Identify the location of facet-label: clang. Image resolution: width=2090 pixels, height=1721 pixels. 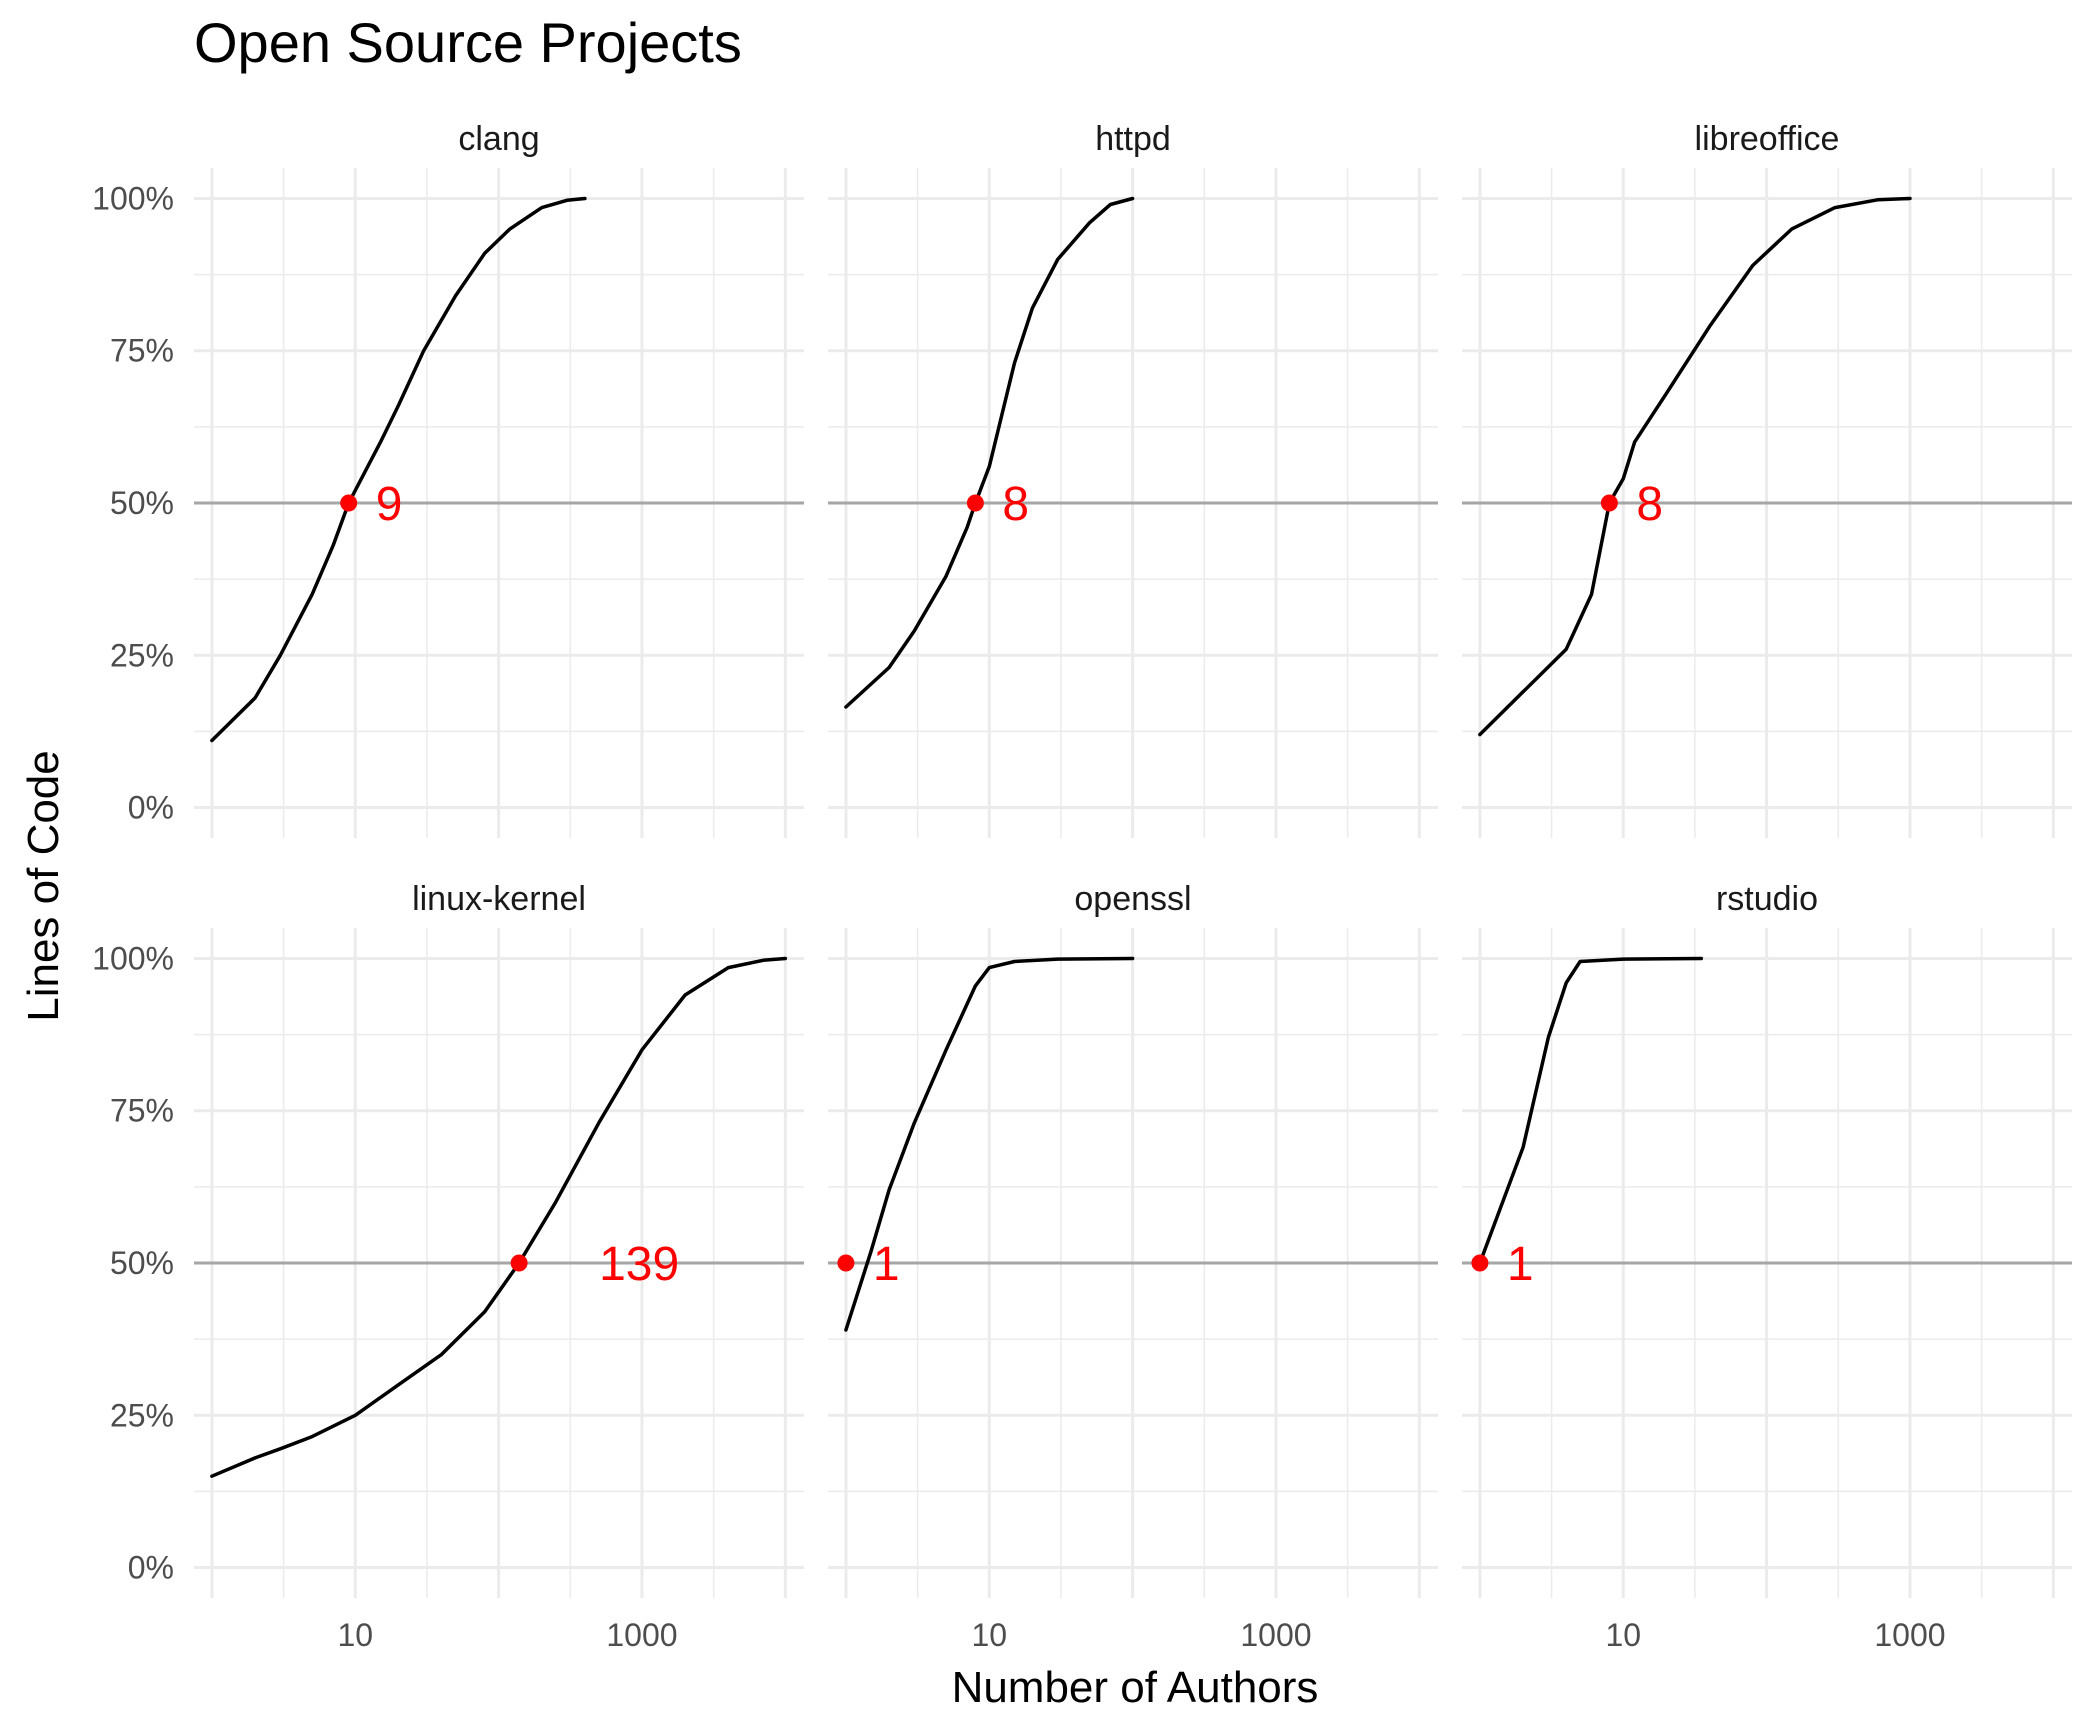
(498, 139).